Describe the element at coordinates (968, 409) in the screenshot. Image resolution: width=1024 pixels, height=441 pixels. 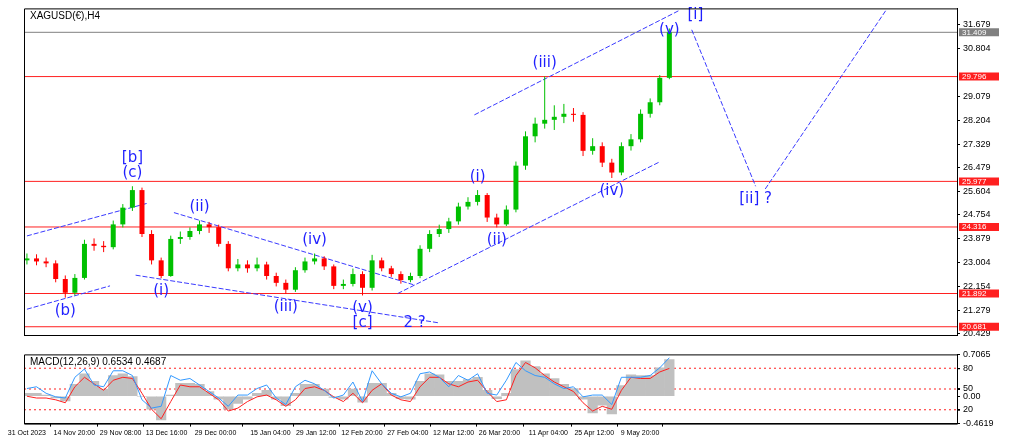
I see `y2-tick-label: 20` at that location.